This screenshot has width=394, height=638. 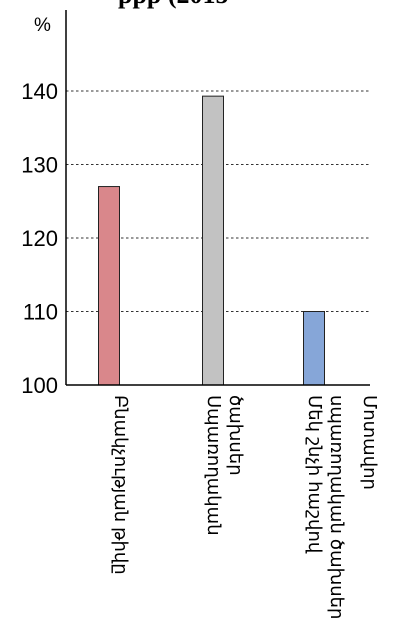 What do you see at coordinates (42, 25) in the screenshot?
I see `y-axis-label: %` at bounding box center [42, 25].